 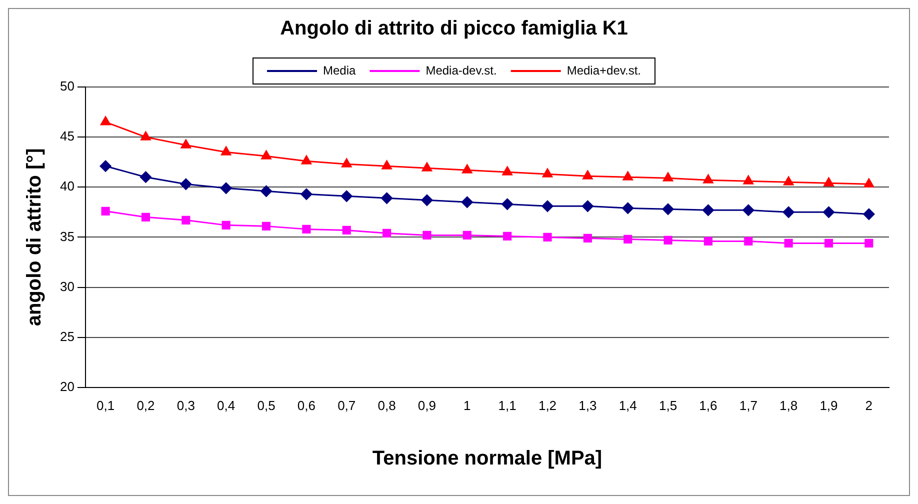 What do you see at coordinates (427, 405) in the screenshot?
I see `x-tick-label: 0,9` at bounding box center [427, 405].